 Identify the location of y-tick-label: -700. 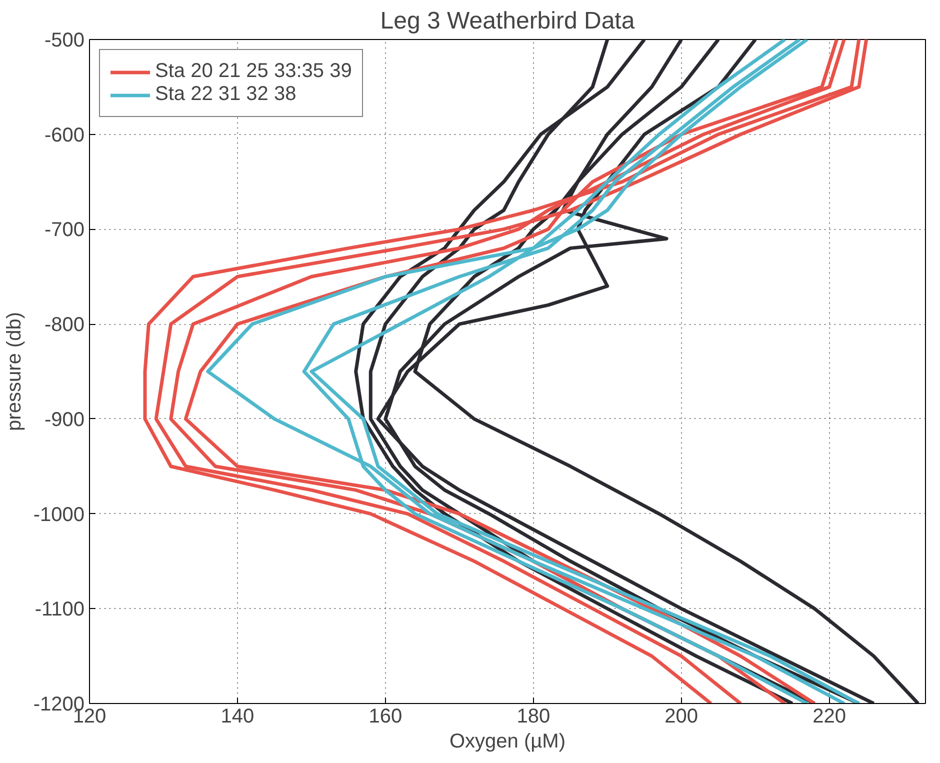
(64, 230).